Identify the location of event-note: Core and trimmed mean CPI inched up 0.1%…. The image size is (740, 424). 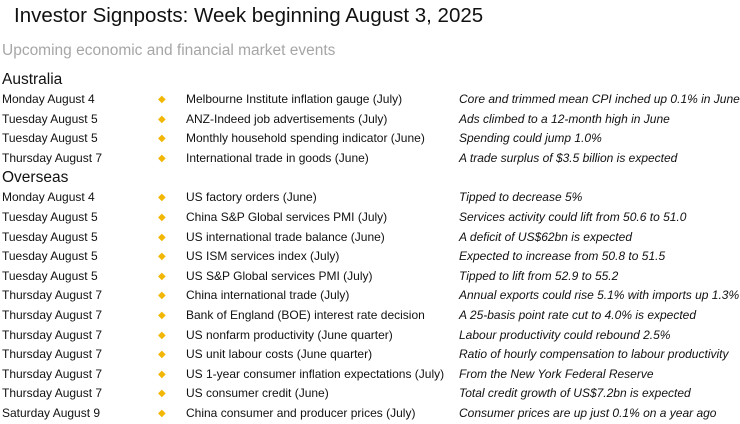
(599, 99).